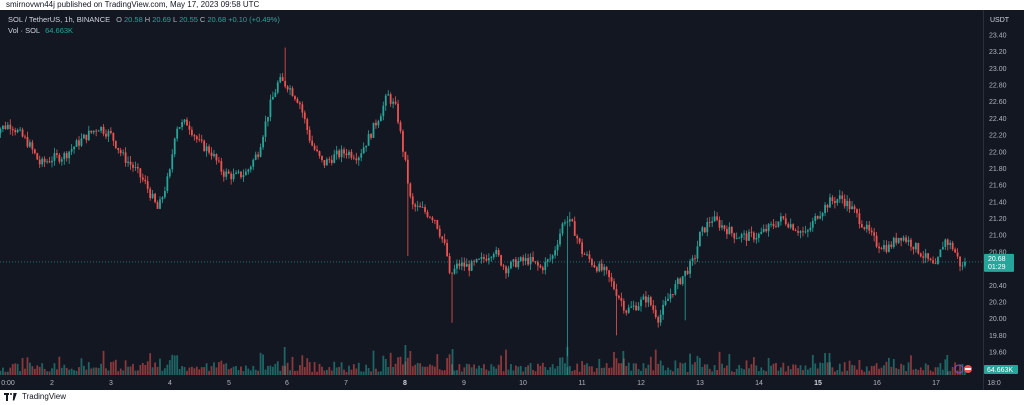 The width and height of the screenshot is (1024, 405). Describe the element at coordinates (1000, 20) in the screenshot. I see `price-unit-label: USDT` at that location.